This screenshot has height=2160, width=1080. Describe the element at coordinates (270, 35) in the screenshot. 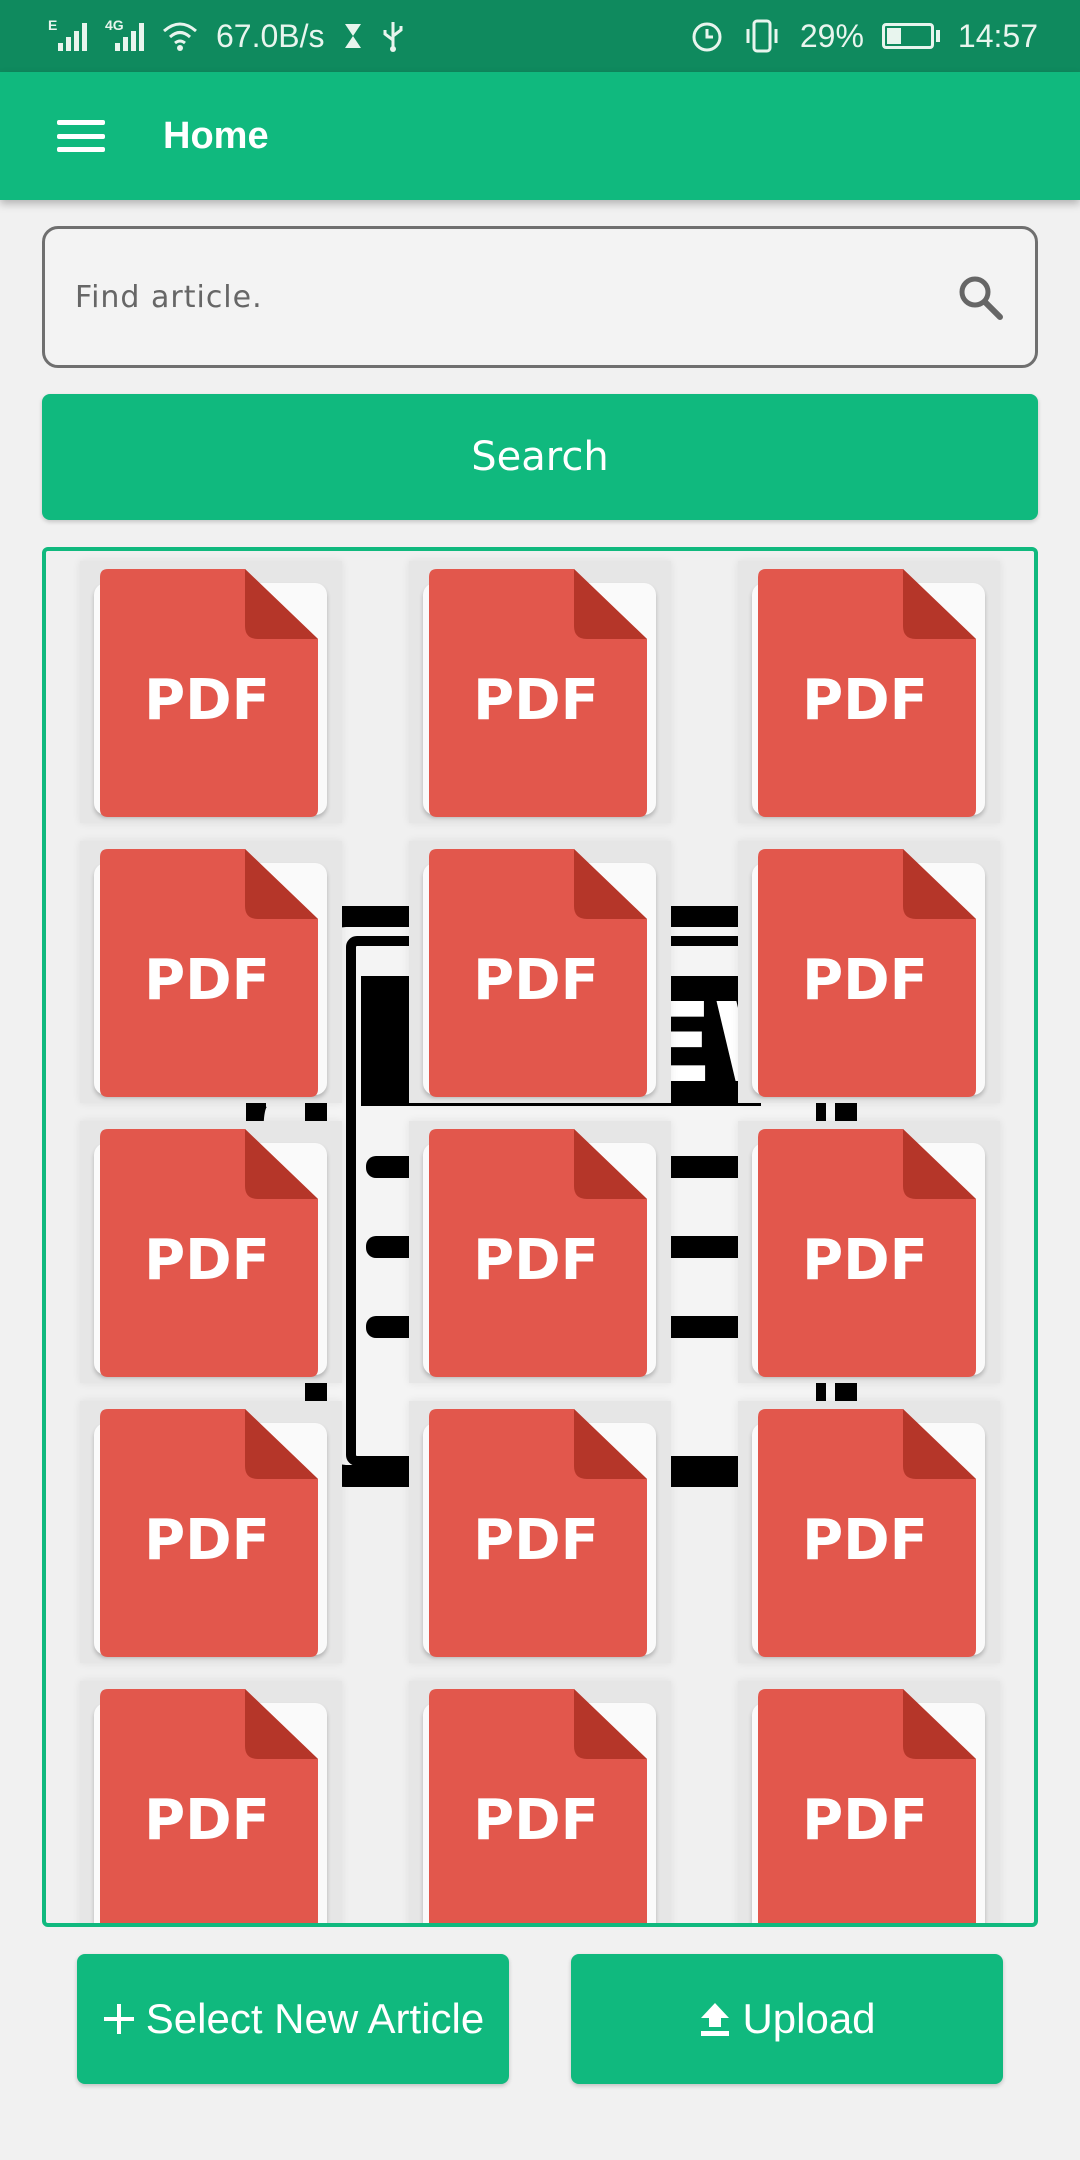

I see `network-speed: 67.0B/s` at that location.